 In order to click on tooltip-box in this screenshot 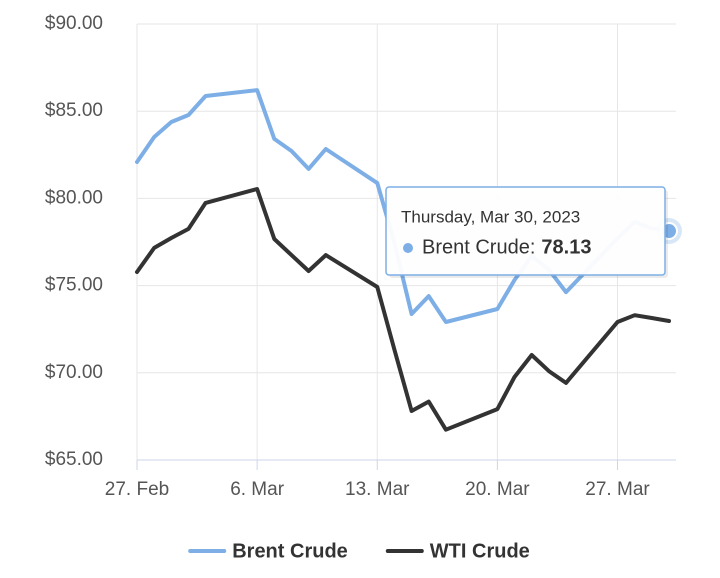, I will do `click(525, 231)`.